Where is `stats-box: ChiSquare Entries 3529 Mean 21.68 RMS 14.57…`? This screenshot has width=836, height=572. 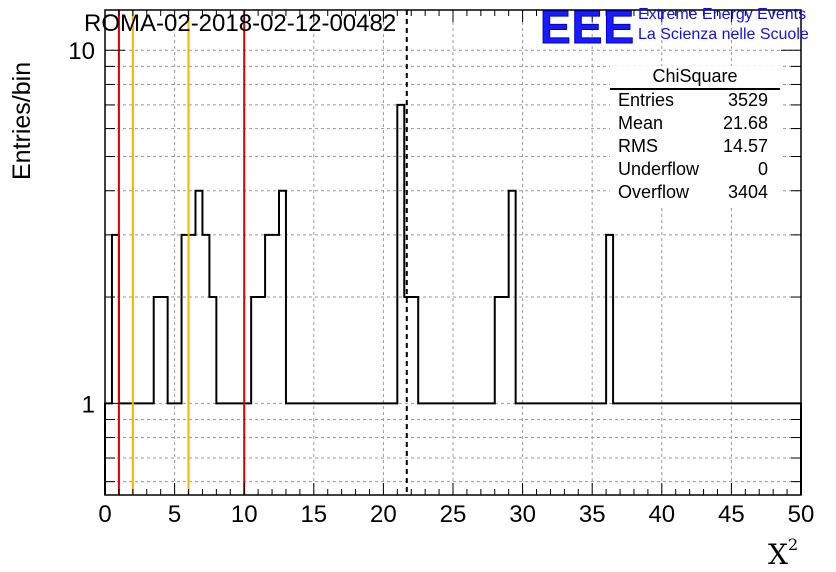
stats-box: ChiSquare Entries 3529 Mean 21.68 RMS 14.57… is located at coordinates (695, 135).